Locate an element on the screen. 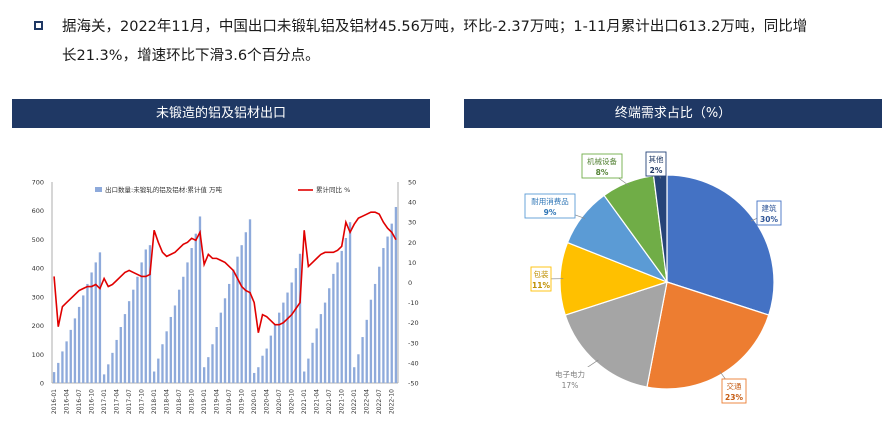 This screenshot has width=894, height=429. x-tick-label: 2022-01 is located at coordinates (354, 401).